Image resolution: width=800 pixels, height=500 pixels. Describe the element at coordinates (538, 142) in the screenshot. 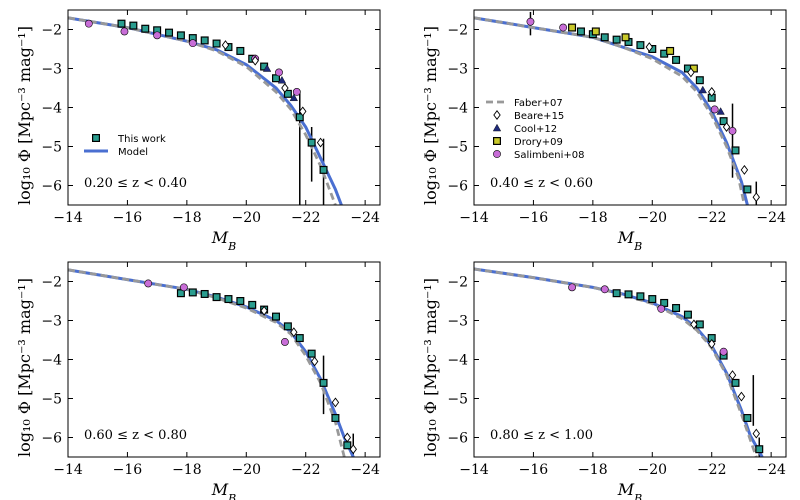

I see `legend-label: Drory+09` at that location.